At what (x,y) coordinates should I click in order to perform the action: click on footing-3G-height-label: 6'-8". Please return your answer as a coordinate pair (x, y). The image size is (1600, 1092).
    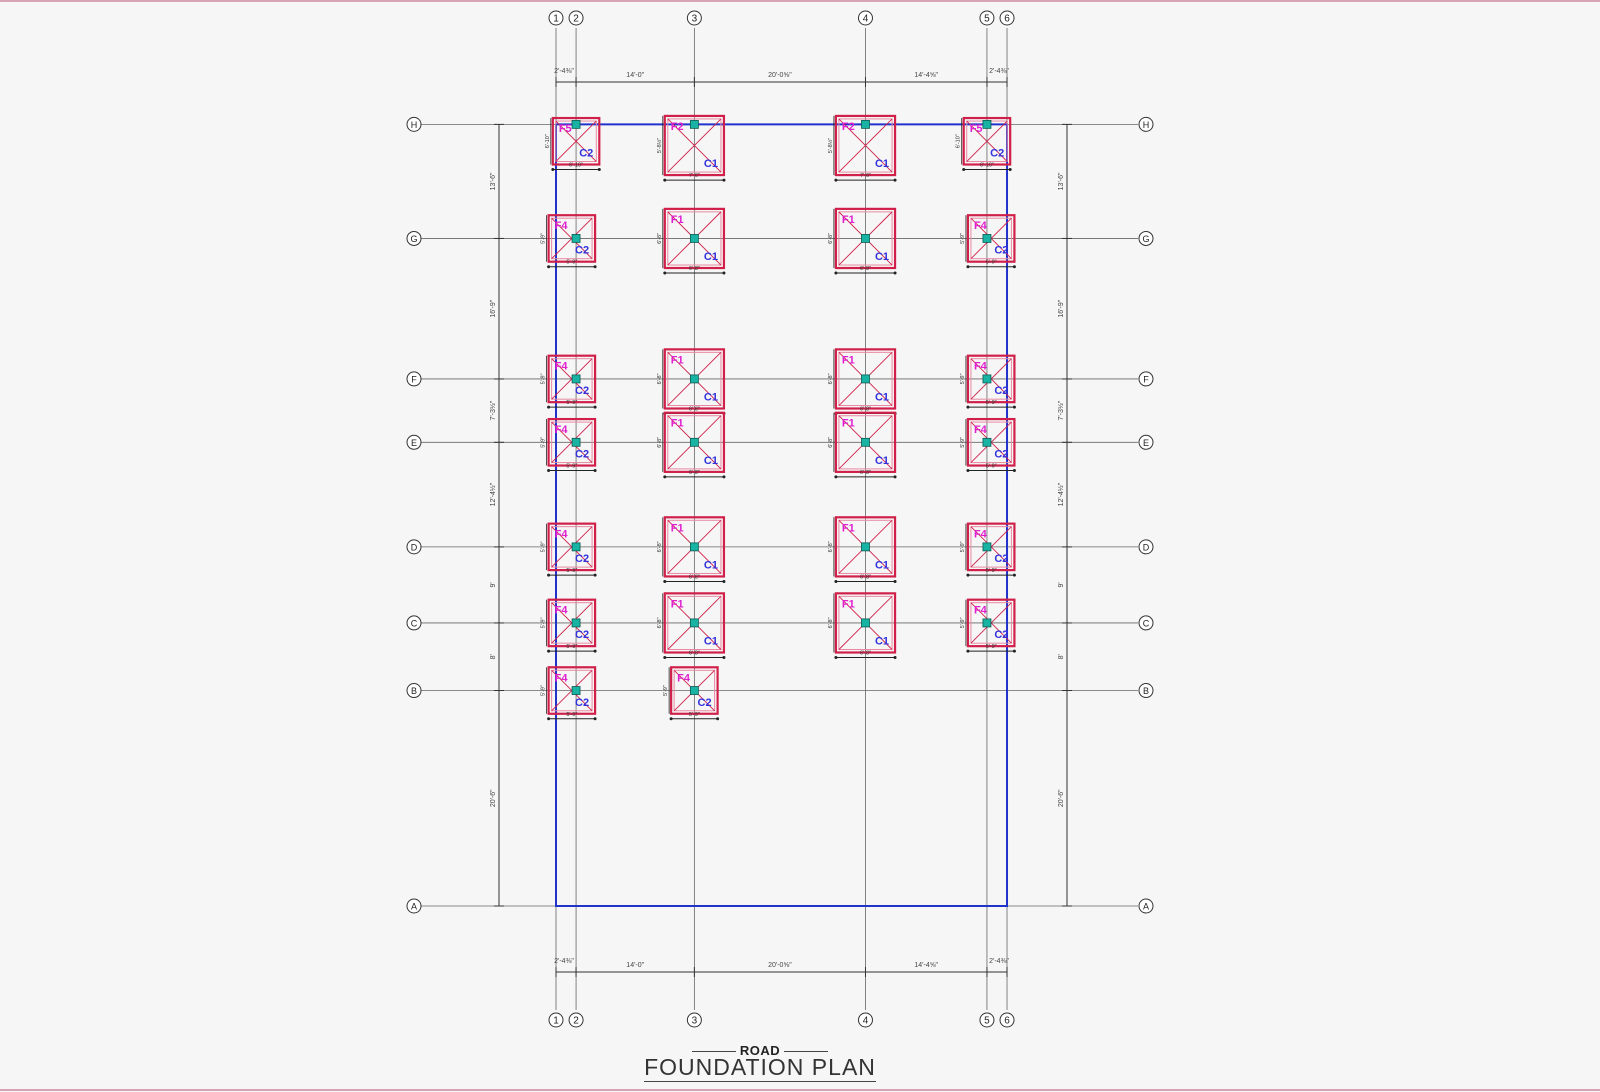
    Looking at the image, I should click on (660, 238).